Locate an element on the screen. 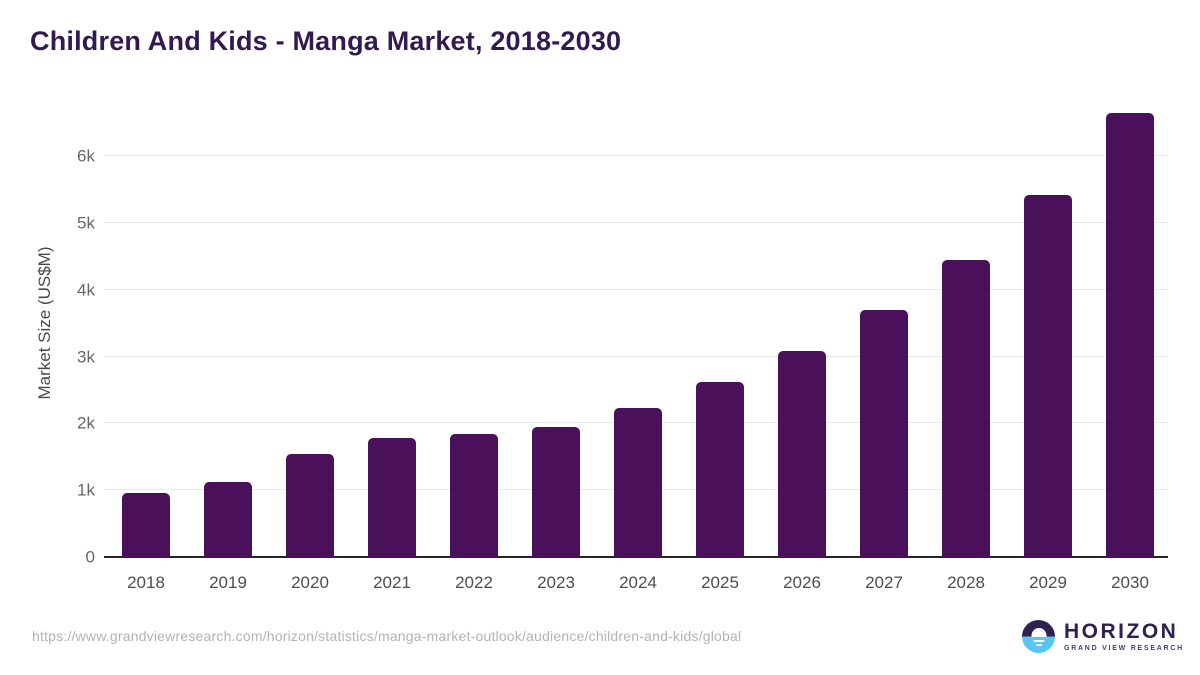  x-tick-label-2019: 2019 is located at coordinates (228, 582).